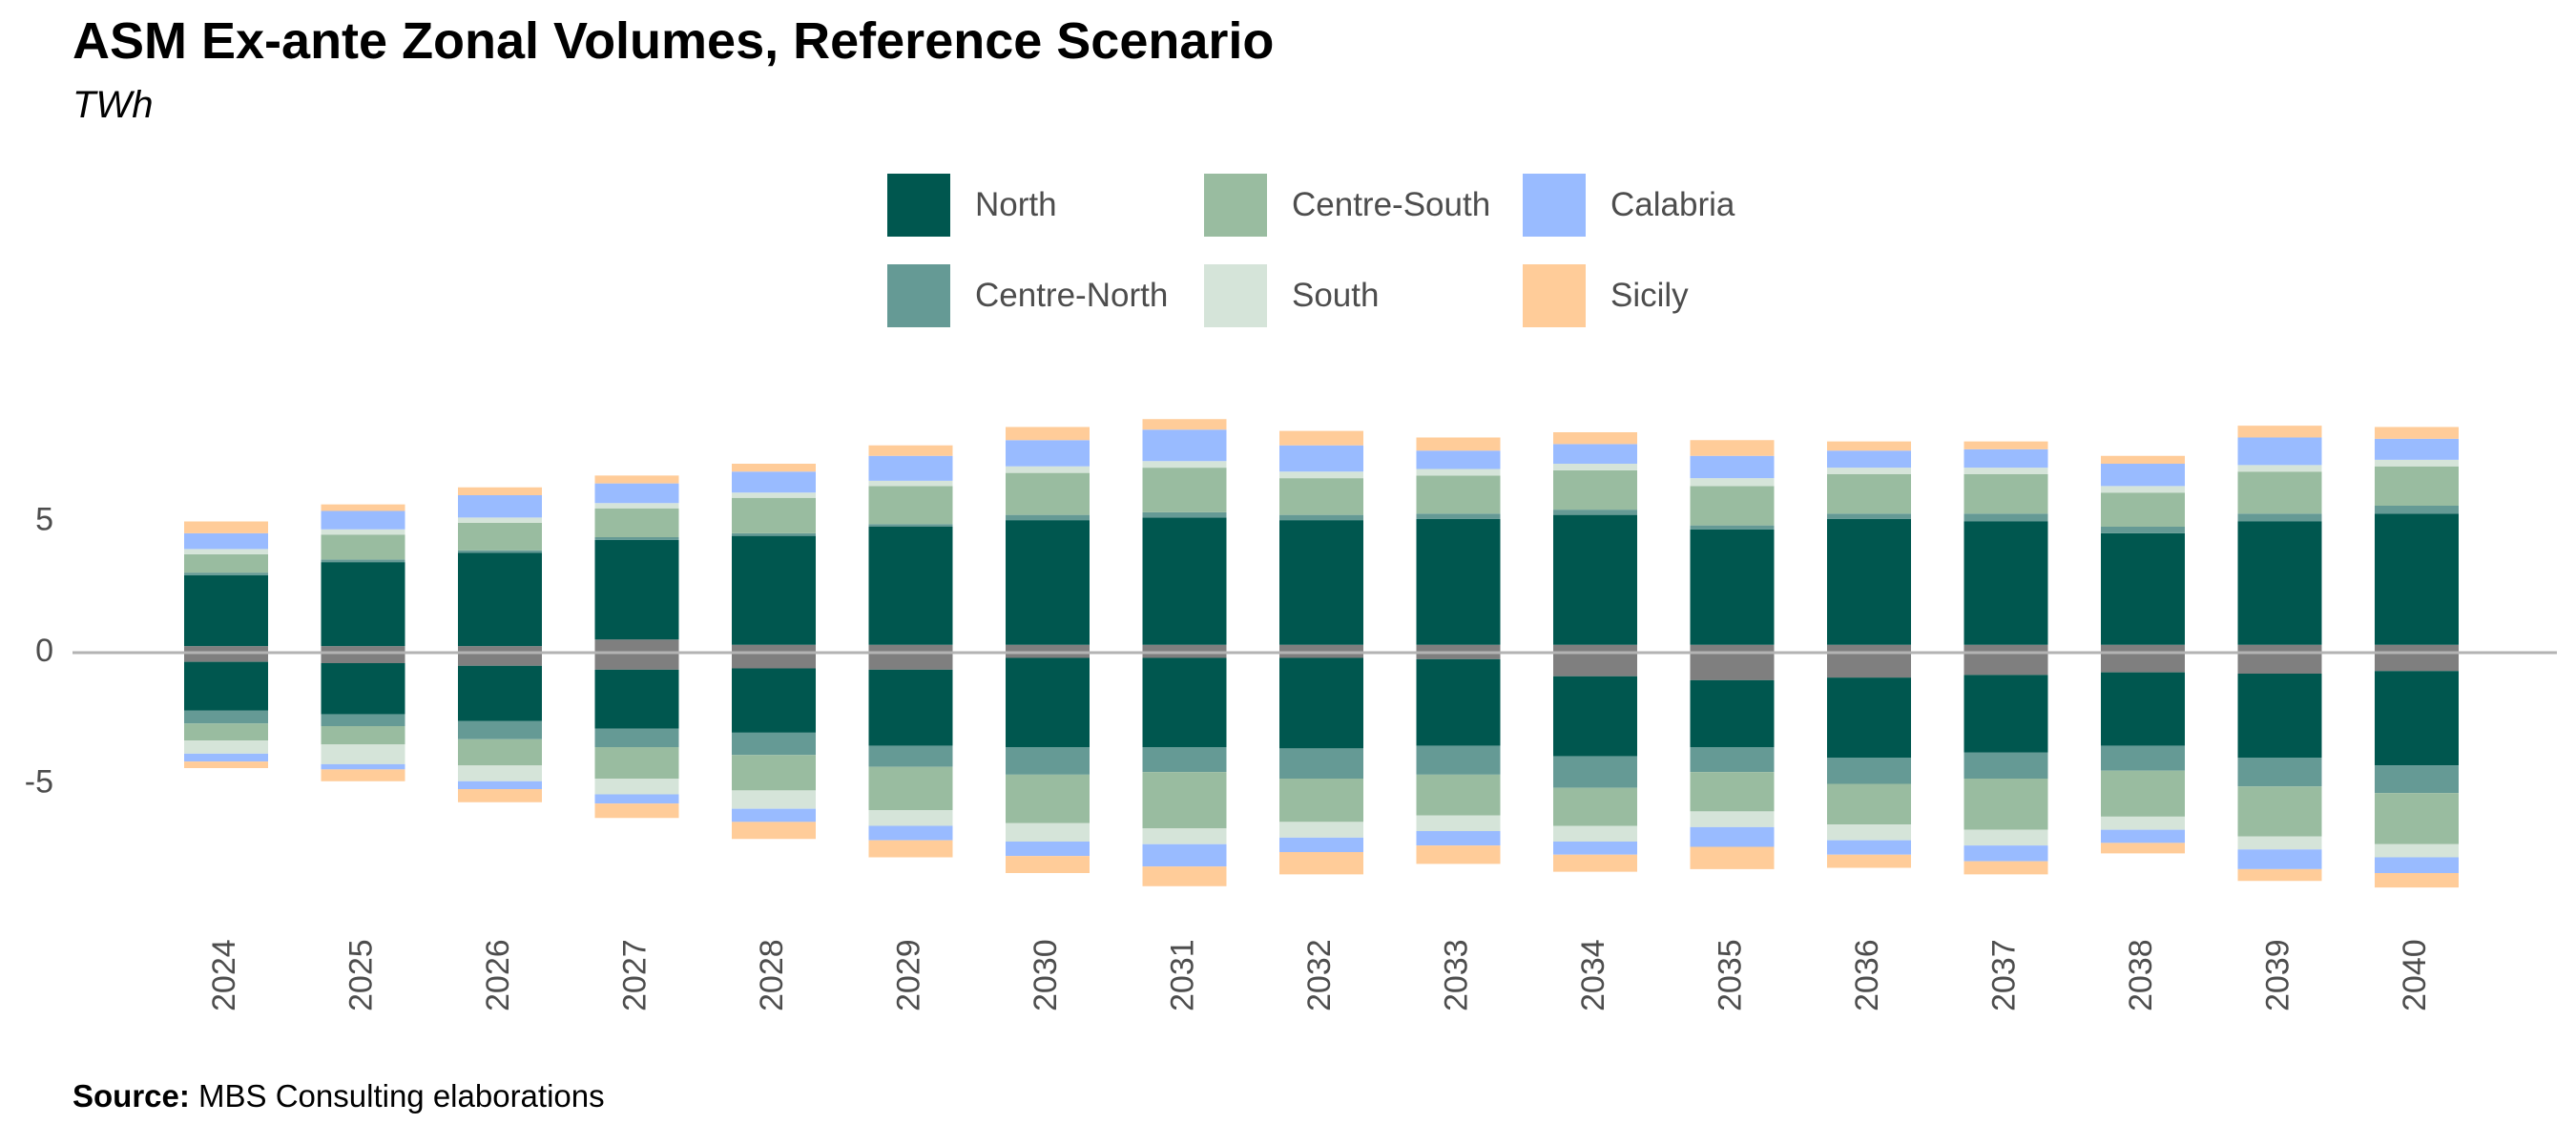 Image resolution: width=2576 pixels, height=1145 pixels. What do you see at coordinates (1321, 801) in the screenshot?
I see `bar-centre-south-neg-2032` at bounding box center [1321, 801].